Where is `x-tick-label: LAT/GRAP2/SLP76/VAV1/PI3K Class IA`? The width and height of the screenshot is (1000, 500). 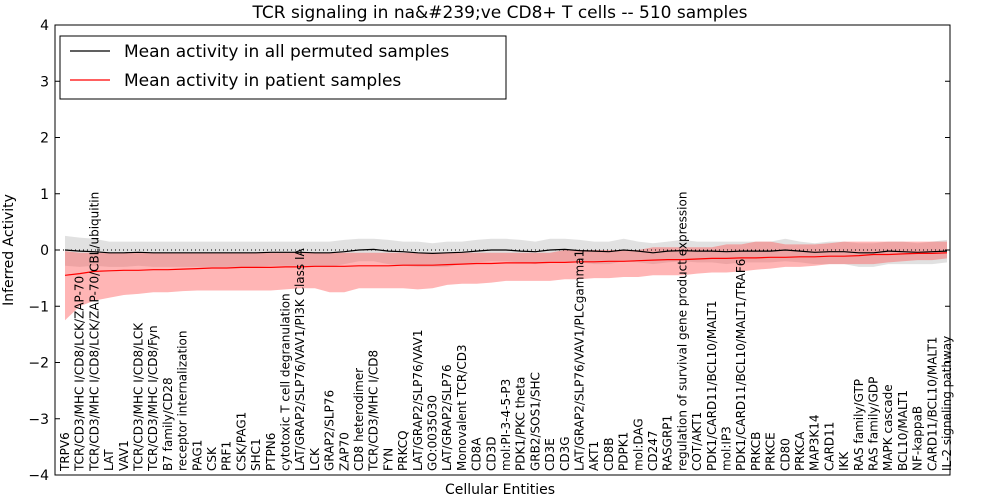 x-tick-label: LAT/GRAP2/SLP76/VAV1/PI3K Class IA is located at coordinates (300, 359).